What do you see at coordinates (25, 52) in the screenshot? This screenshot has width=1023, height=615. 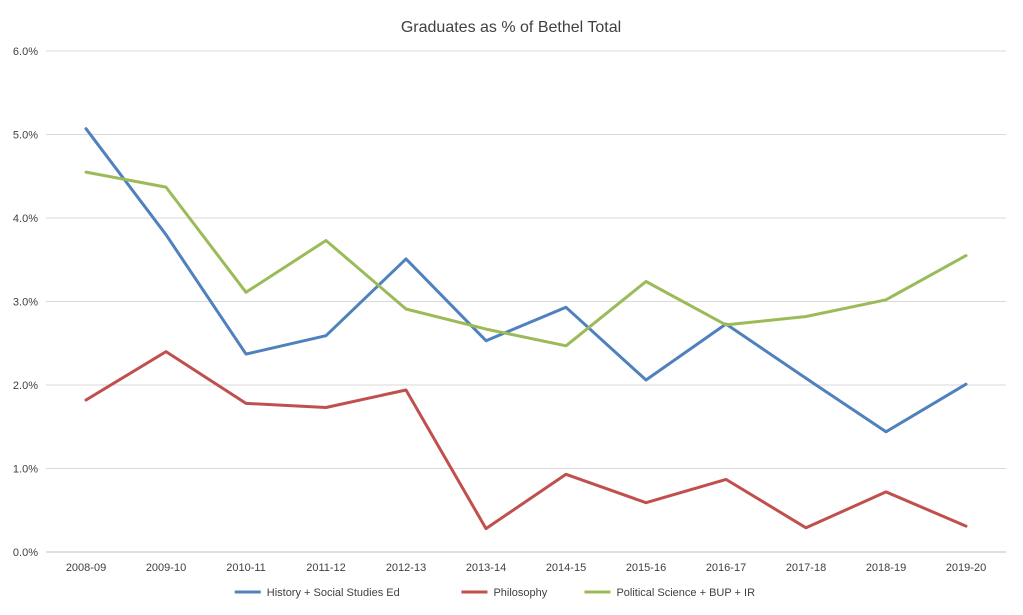 I see `y-tick-label: 6.0%` at bounding box center [25, 52].